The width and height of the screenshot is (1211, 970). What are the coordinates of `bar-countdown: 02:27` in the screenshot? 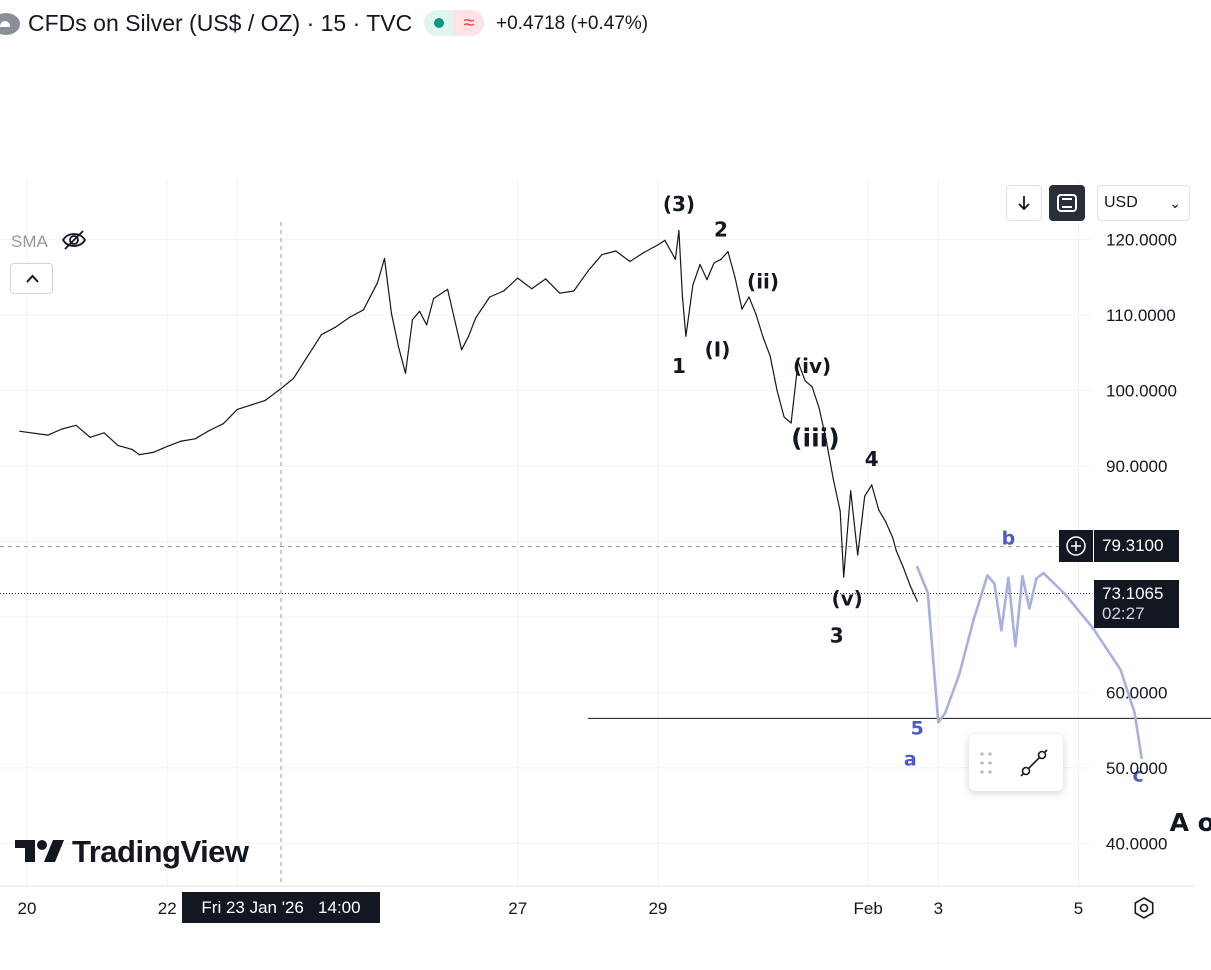 It's located at (1123, 613).